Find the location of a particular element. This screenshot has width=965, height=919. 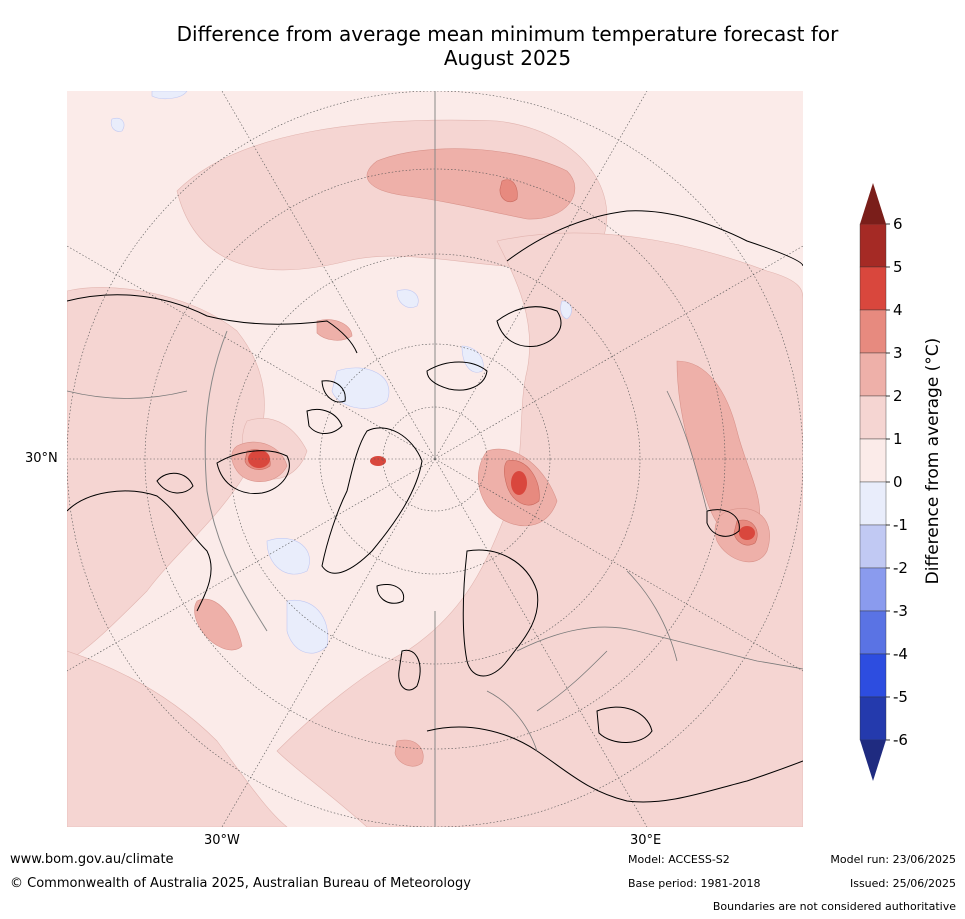

title-line-2: August 2025 is located at coordinates (507, 58).